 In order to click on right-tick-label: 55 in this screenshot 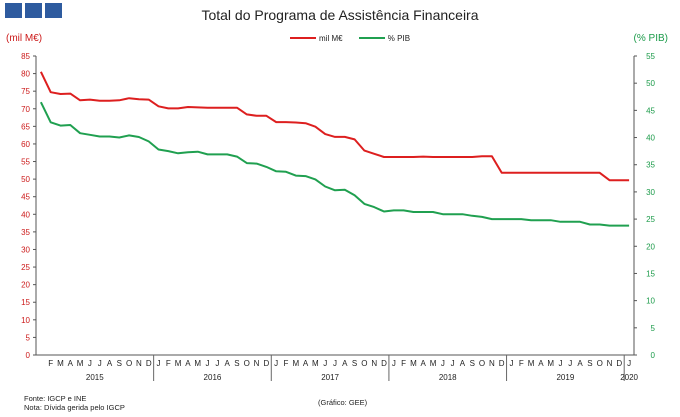, I will do `click(650, 56)`.